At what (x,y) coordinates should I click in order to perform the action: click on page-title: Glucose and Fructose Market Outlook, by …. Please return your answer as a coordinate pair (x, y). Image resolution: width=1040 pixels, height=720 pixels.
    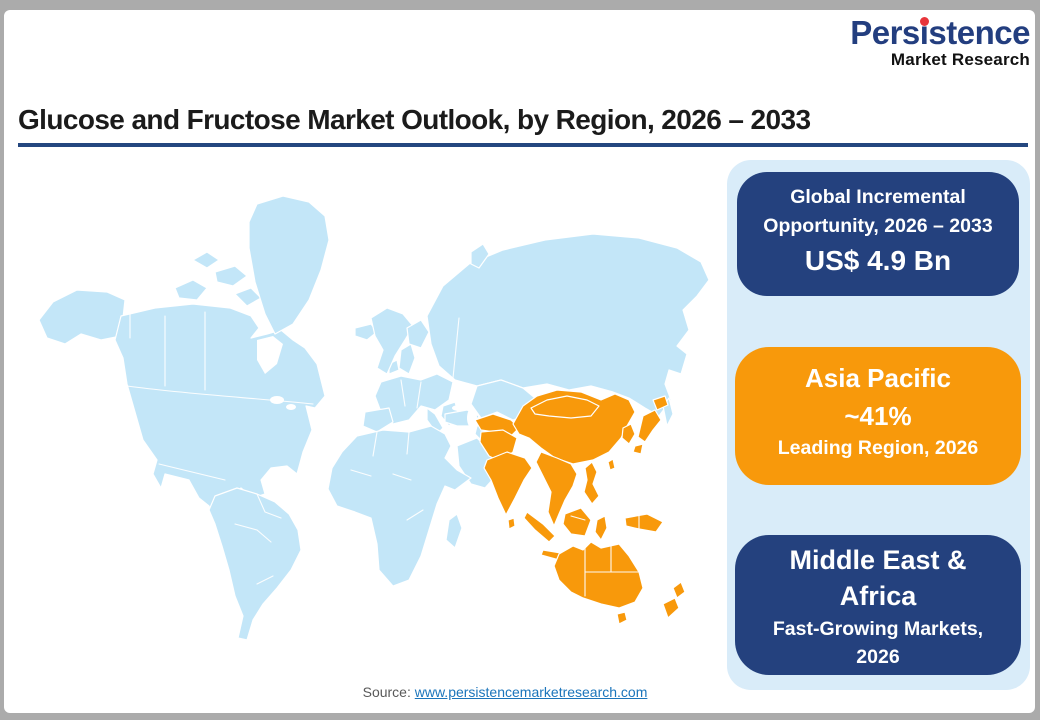
    Looking at the image, I should click on (414, 119).